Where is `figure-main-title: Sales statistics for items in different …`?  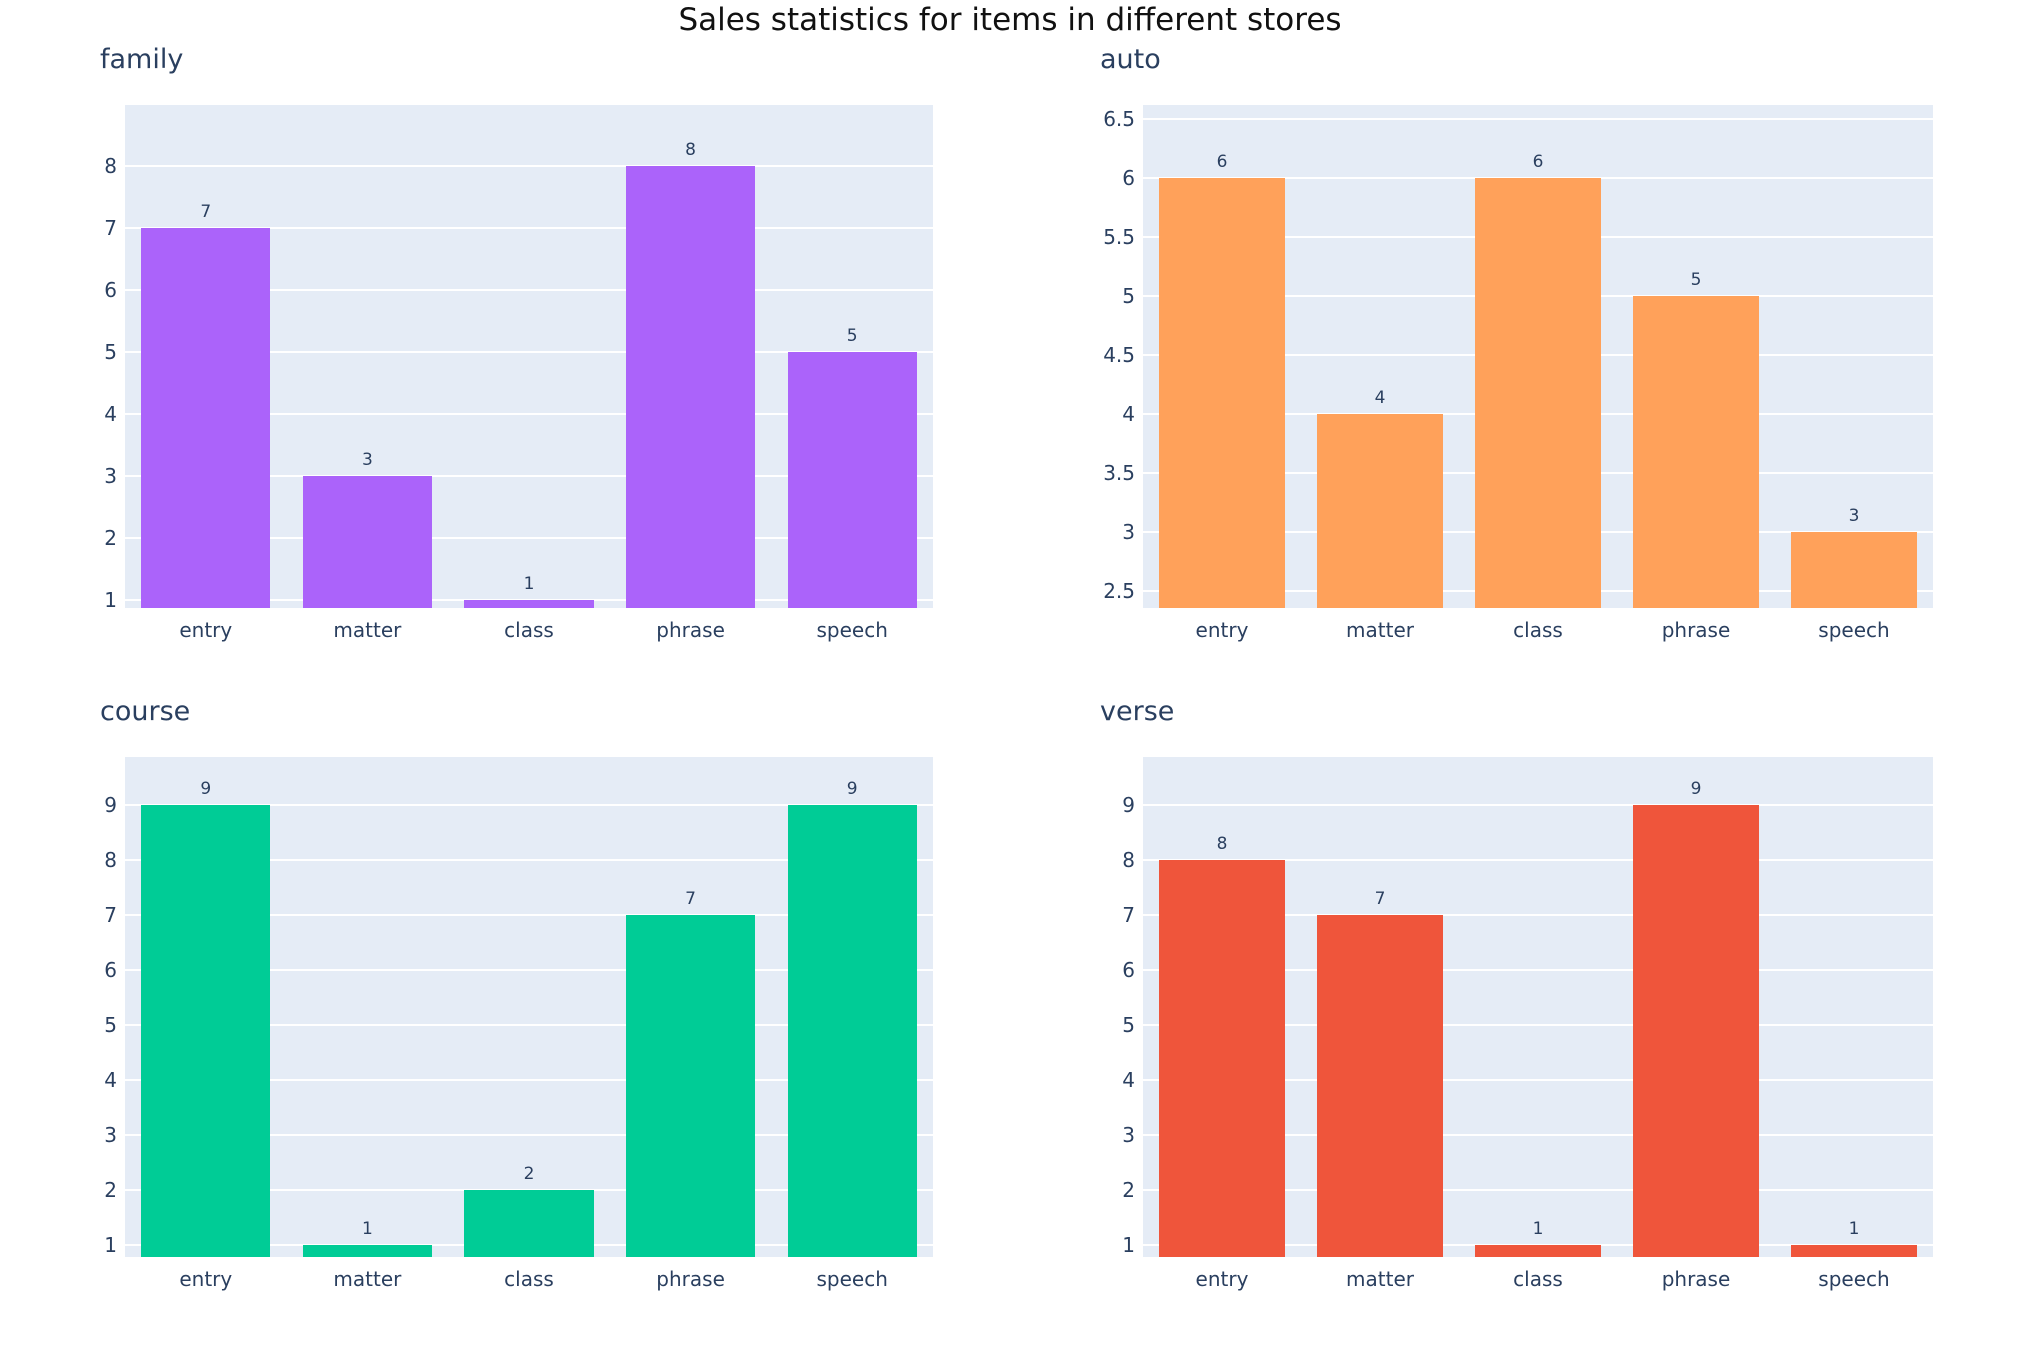
figure-main-title: Sales statistics for items in different … is located at coordinates (1010, 20).